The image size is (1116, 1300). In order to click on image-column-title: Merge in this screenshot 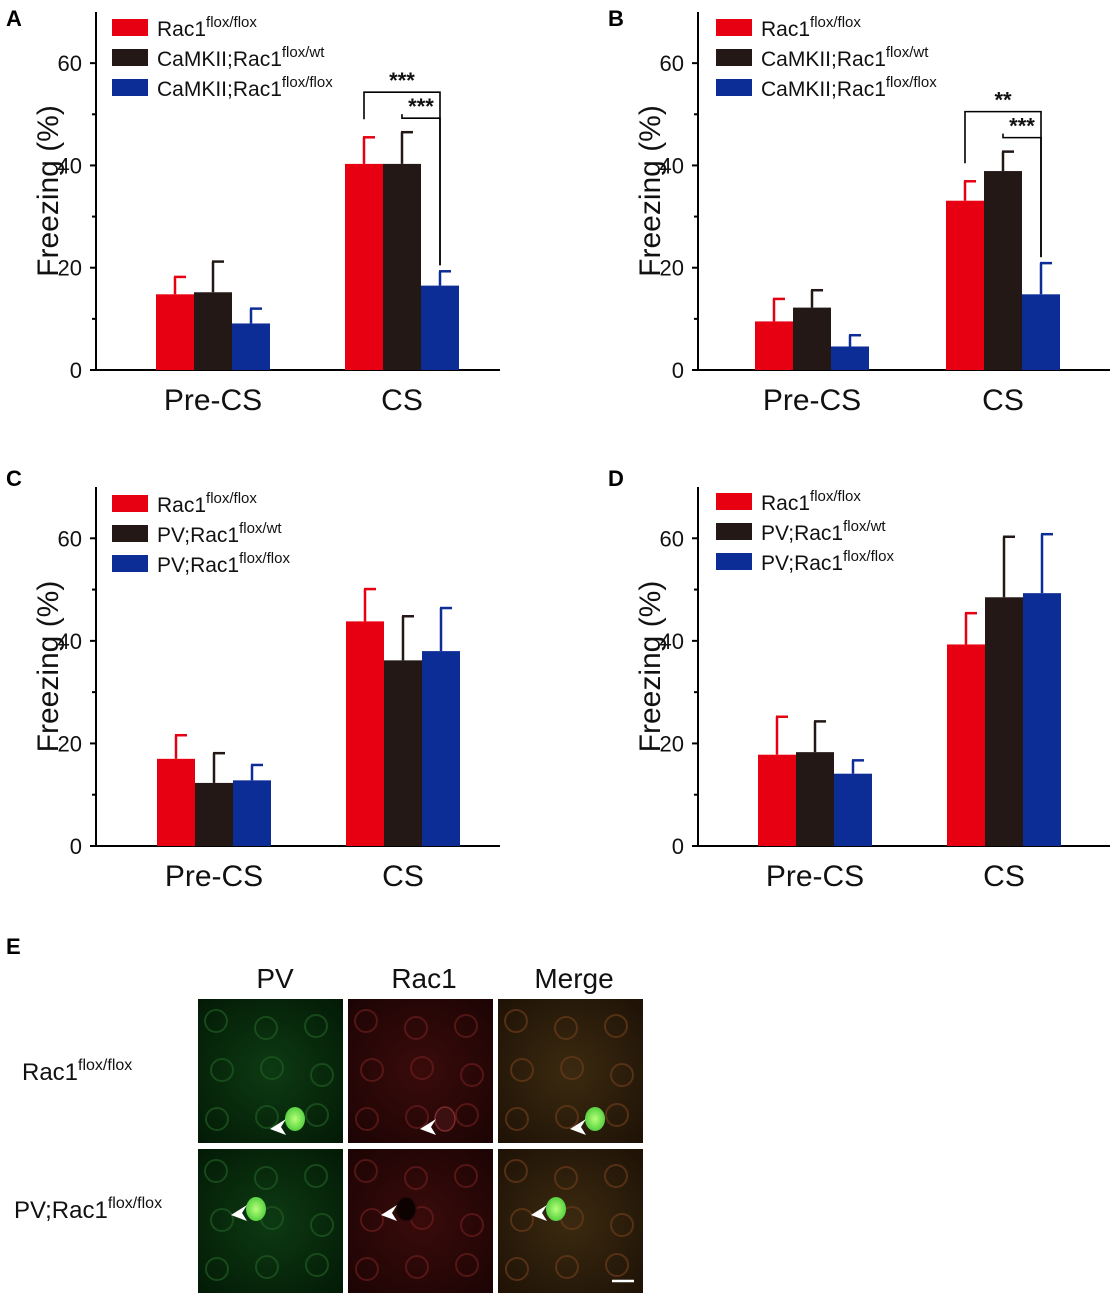, I will do `click(573, 978)`.